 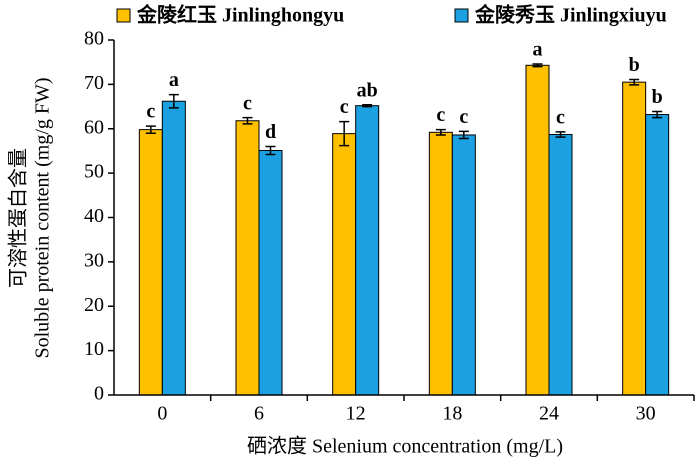 What do you see at coordinates (270, 132) in the screenshot?
I see `significance-letter: d` at bounding box center [270, 132].